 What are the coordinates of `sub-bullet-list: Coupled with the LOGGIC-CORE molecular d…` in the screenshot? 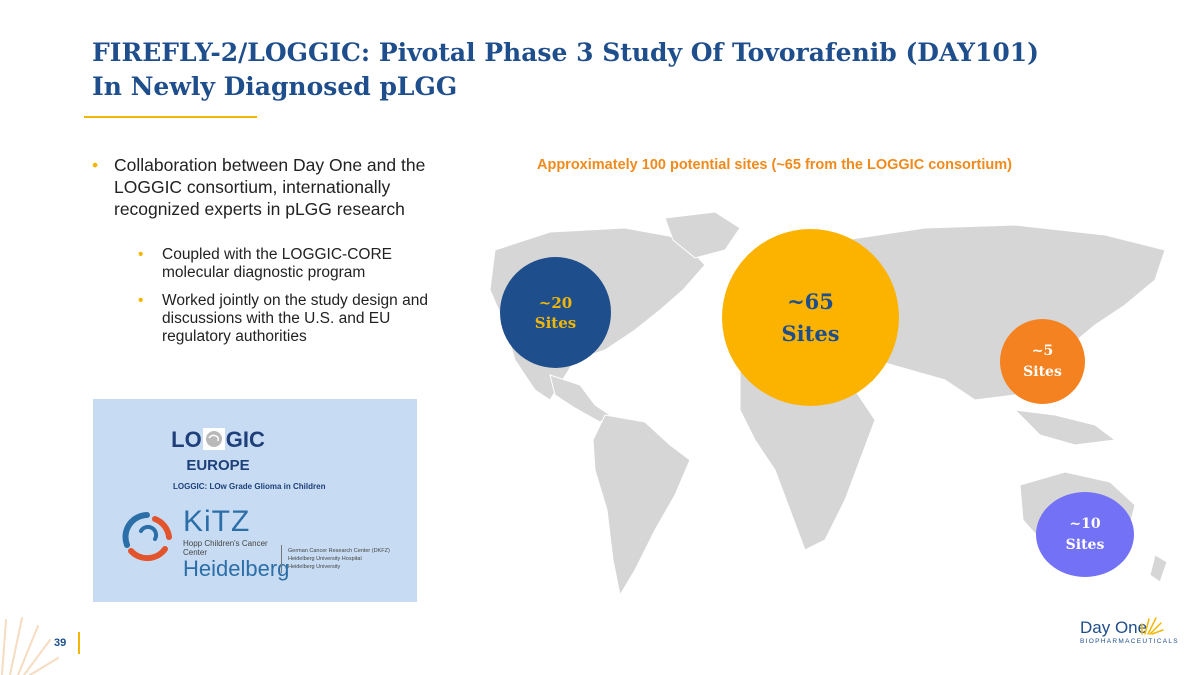 It's located at (273, 296).